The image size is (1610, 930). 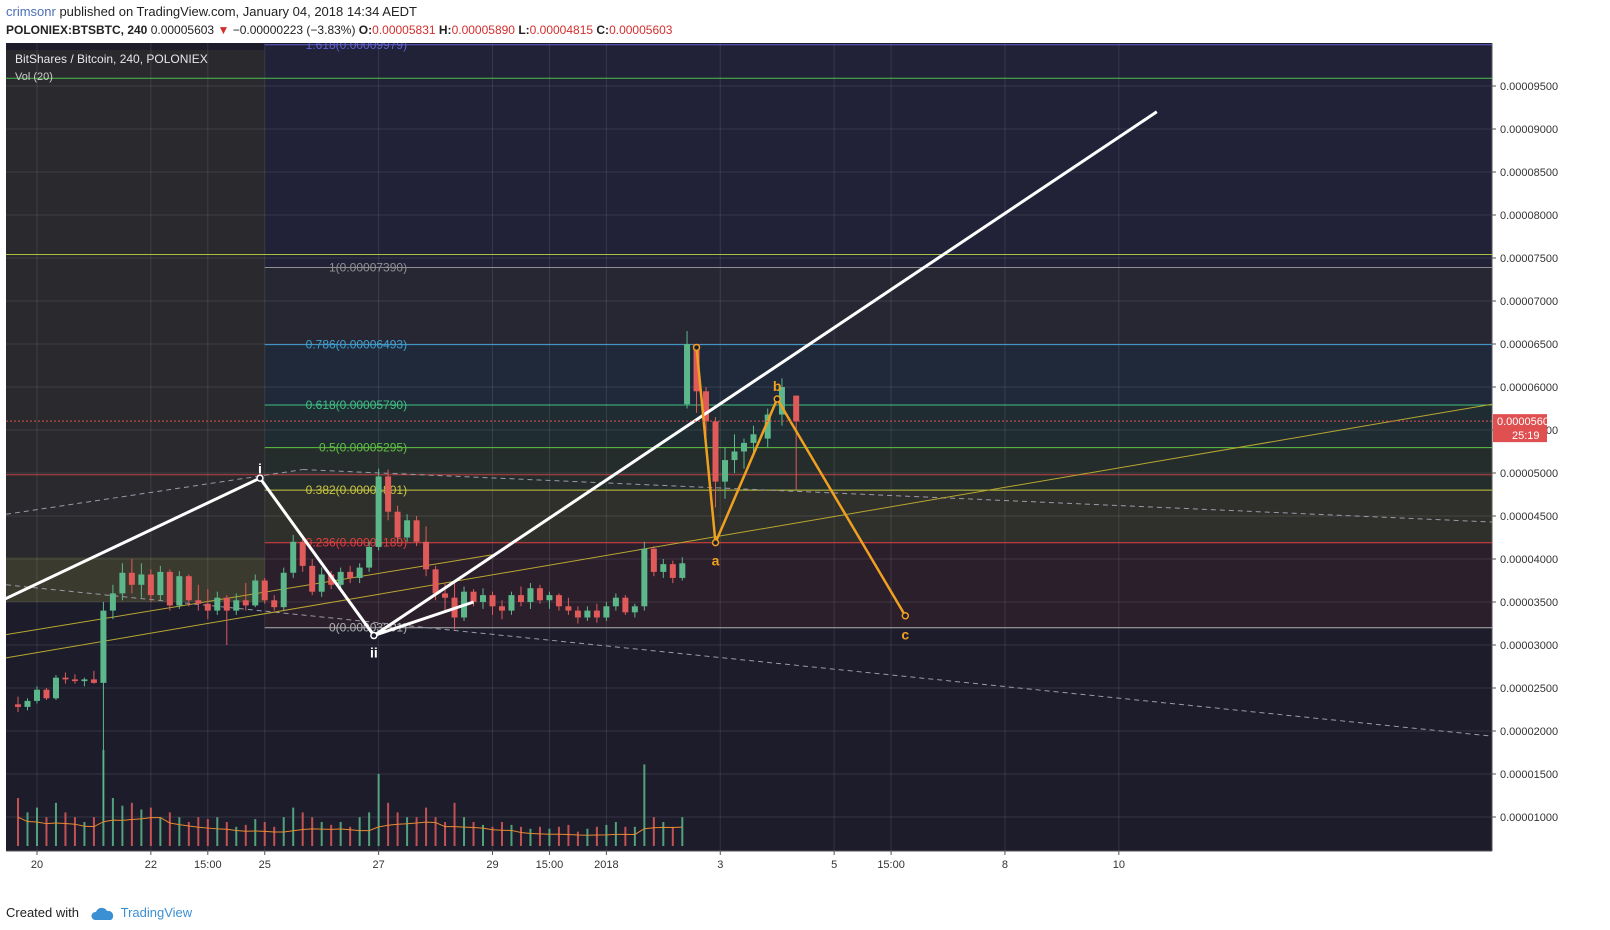 I want to click on x-tick-label: 8, so click(x=1005, y=865).